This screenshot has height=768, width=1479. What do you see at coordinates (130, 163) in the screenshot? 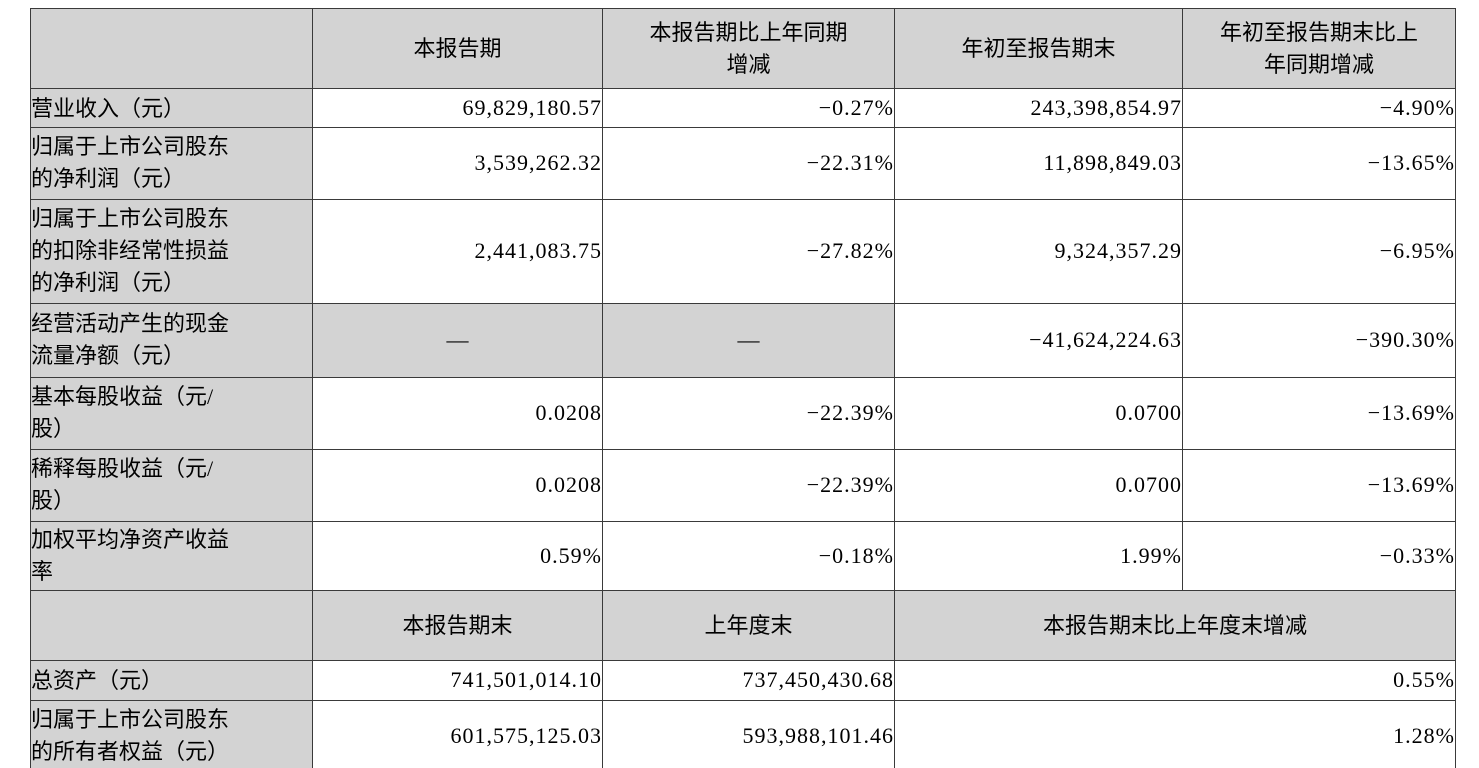
I see `row-label-text: 归属于上市公司股东的净利润（元）` at bounding box center [130, 163].